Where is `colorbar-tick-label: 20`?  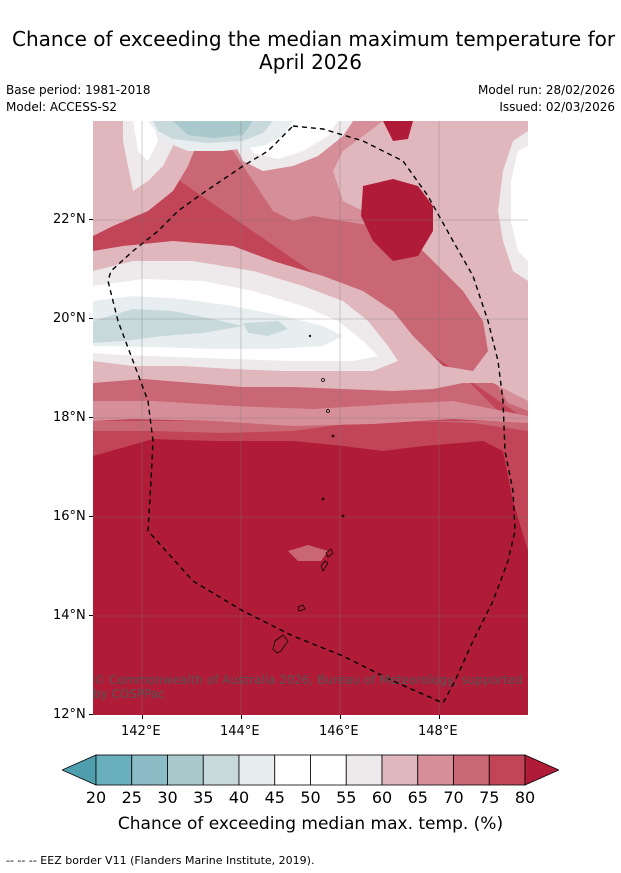
colorbar-tick-label: 20 is located at coordinates (96, 797).